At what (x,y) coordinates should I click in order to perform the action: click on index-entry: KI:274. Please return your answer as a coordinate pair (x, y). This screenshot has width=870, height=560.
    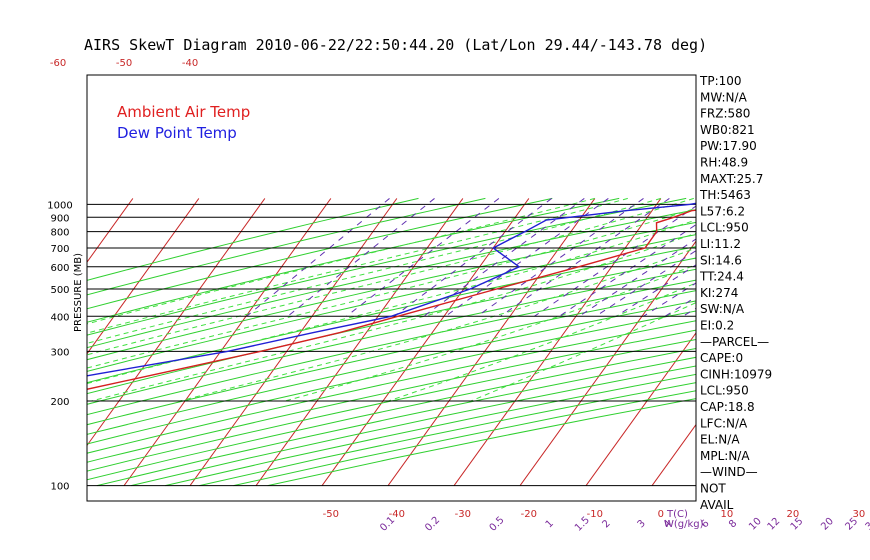
    Looking at the image, I should click on (719, 293).